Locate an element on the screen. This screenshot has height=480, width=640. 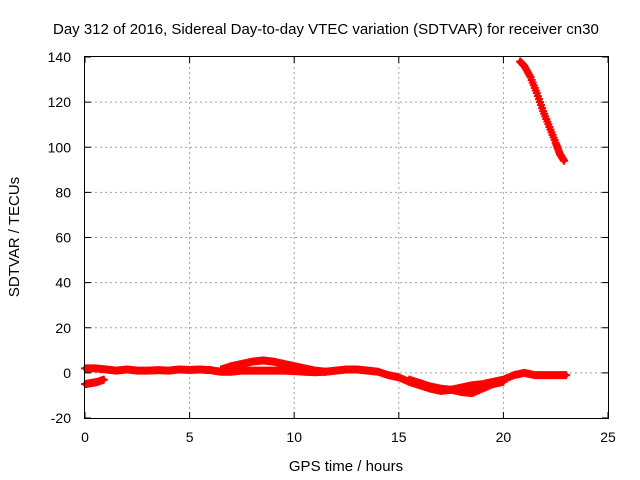
y-tick-label: 20 is located at coordinates (63, 328).